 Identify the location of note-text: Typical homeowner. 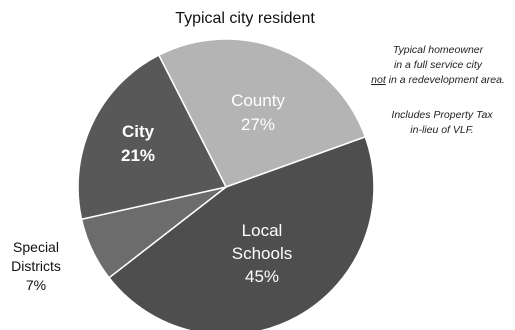
(438, 50).